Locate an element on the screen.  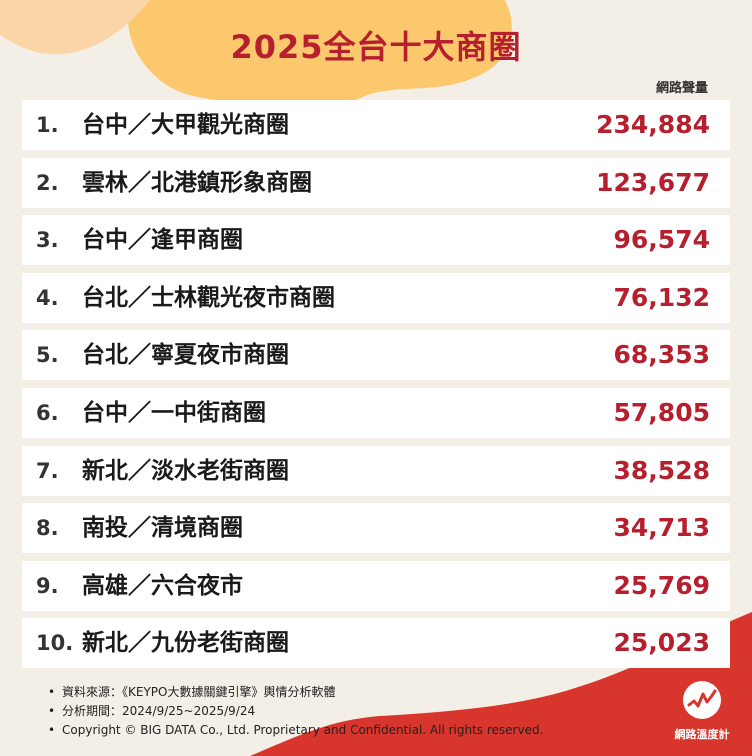
volume-value: 57,805 is located at coordinates (661, 412).